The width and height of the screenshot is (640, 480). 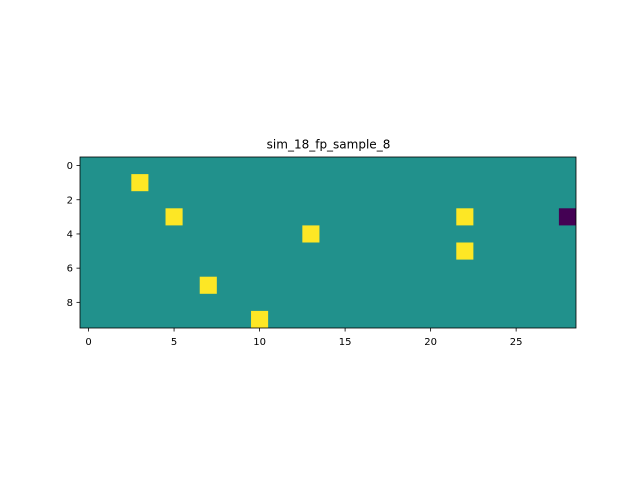 I want to click on y-tick-label: 0, so click(x=70, y=166).